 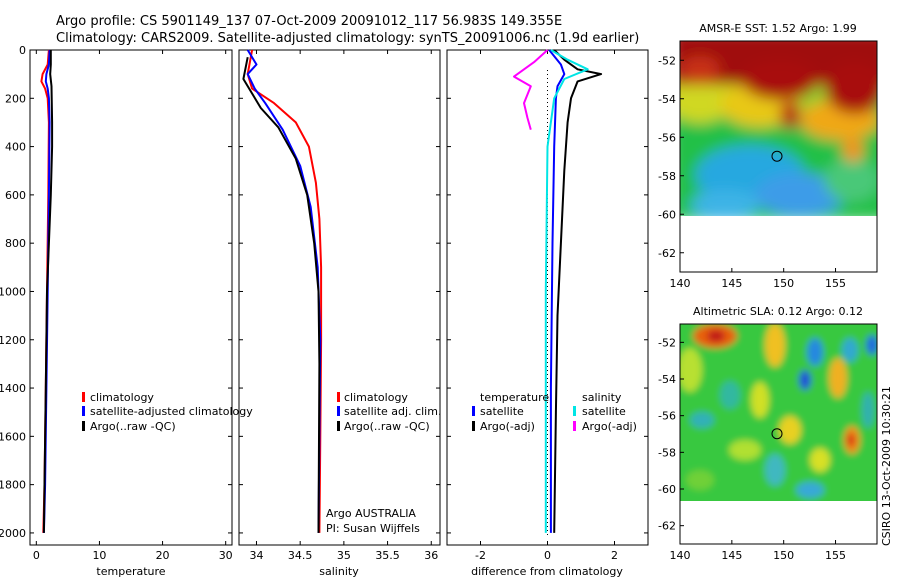 I want to click on difference-xlabel: difference from climatology, so click(x=547, y=571).